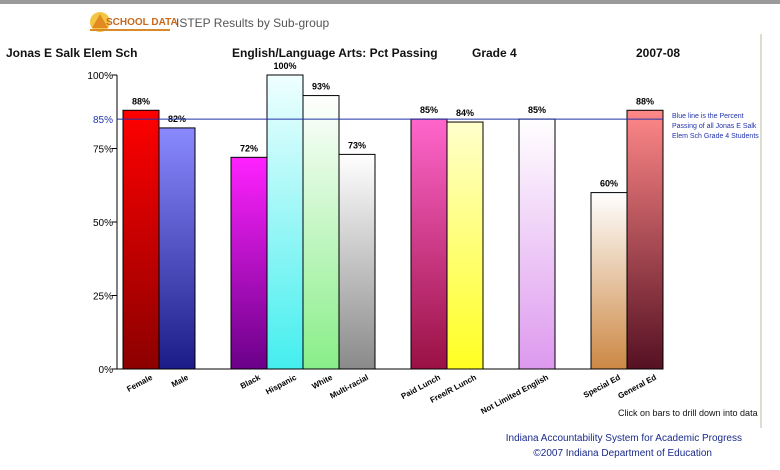 This screenshot has height=470, width=780. I want to click on bar-value-label: 73%, so click(357, 145).